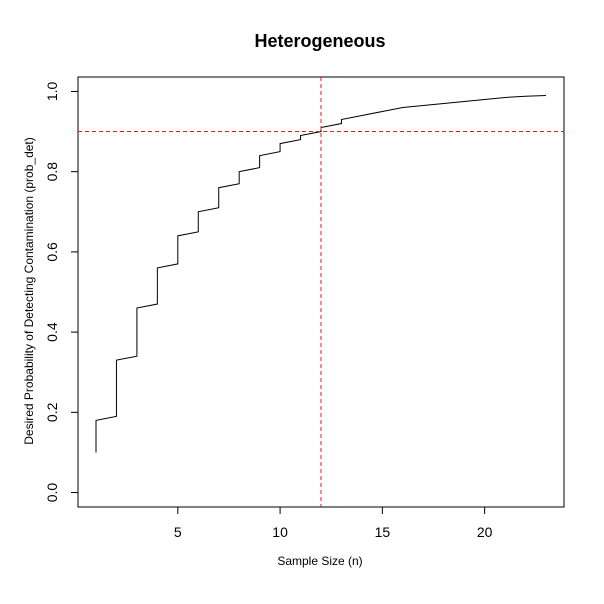 The width and height of the screenshot is (604, 604). Describe the element at coordinates (61, 292) in the screenshot. I see `y-axis: 0.0 0.2 0.4 0.6 0.8 1.0` at that location.